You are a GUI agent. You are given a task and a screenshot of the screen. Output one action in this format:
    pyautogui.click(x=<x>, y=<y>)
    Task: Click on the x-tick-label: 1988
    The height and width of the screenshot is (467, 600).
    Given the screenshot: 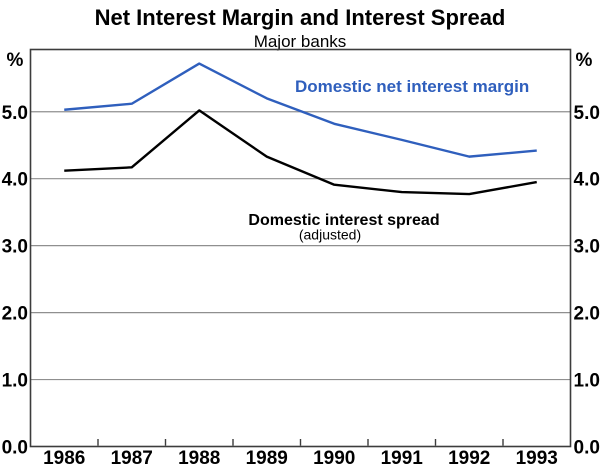 What is the action you would take?
    pyautogui.click(x=199, y=457)
    